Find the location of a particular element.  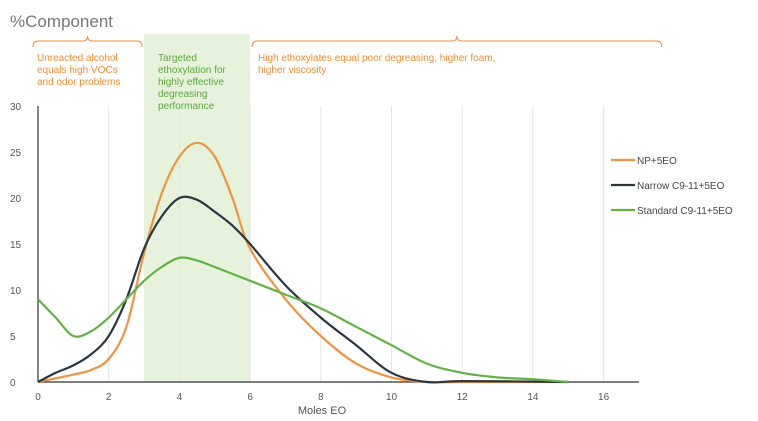

annotation-line: highly effective is located at coordinates (191, 82).